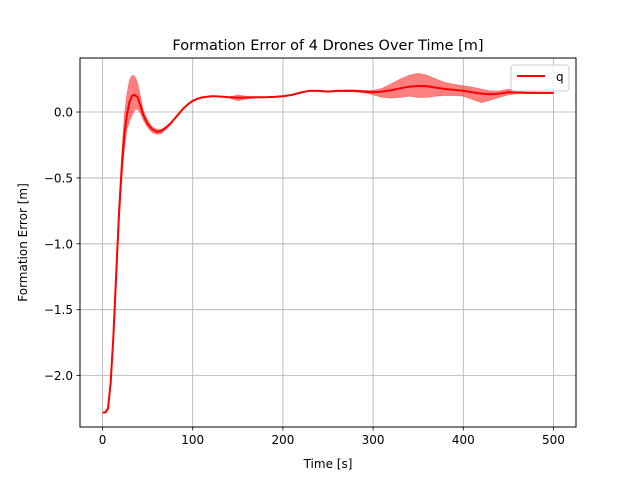 The height and width of the screenshot is (484, 640). Describe the element at coordinates (103, 440) in the screenshot. I see `x-tick-label: 0` at that location.